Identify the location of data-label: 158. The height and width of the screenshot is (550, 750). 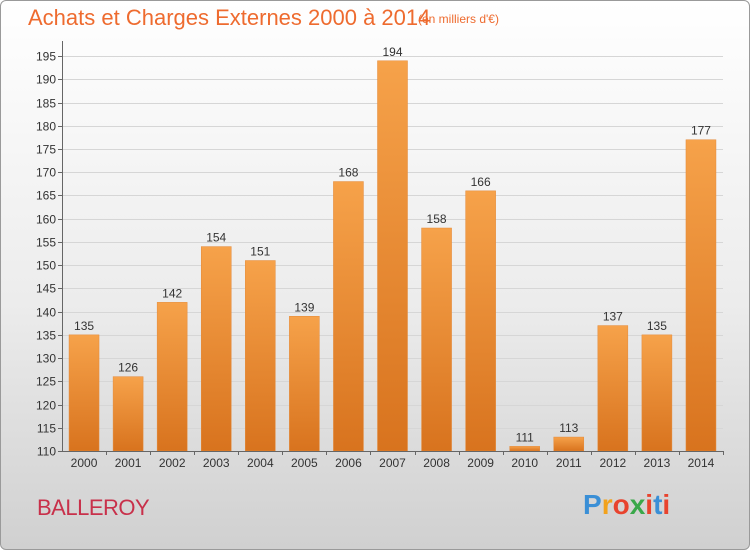
(437, 219).